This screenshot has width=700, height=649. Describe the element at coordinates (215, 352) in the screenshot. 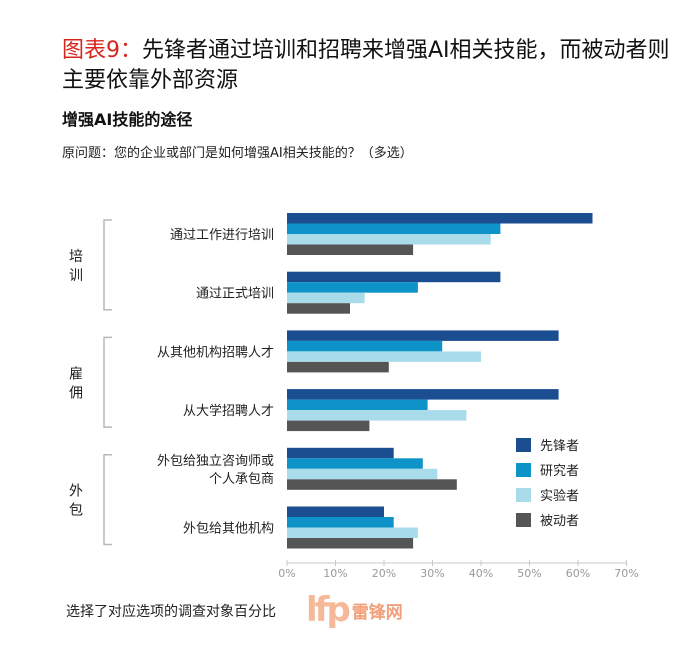

I see `category-label: 从其他机构招聘人才` at that location.